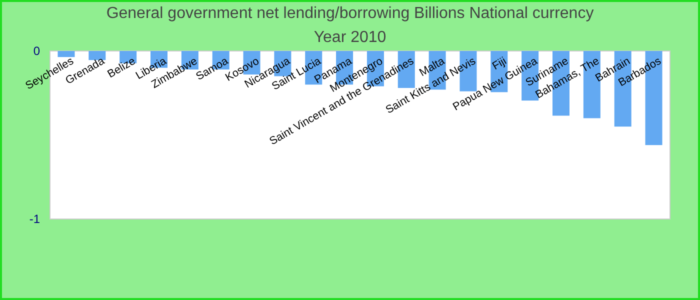 This screenshot has width=700, height=300. Describe the element at coordinates (34, 219) in the screenshot. I see `y-tick-label: -1` at that location.